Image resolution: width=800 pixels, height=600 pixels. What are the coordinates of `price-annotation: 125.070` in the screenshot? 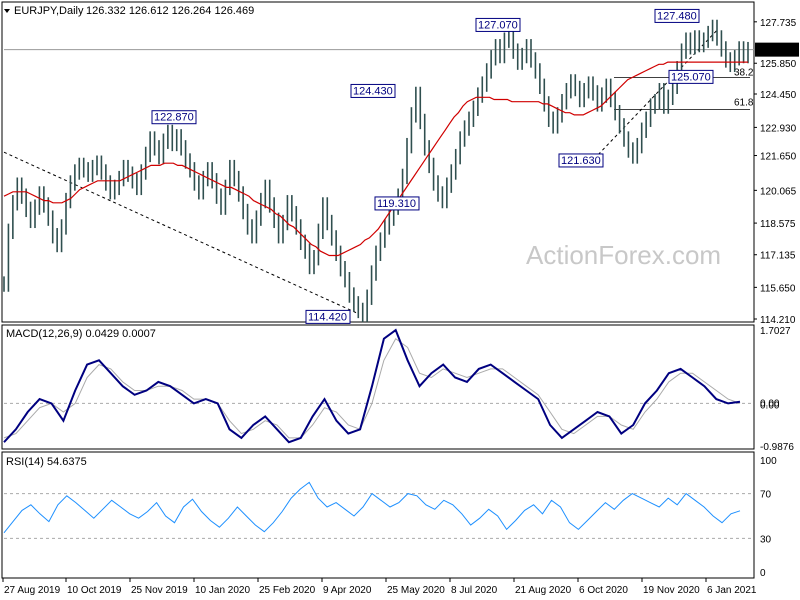 It's located at (691, 77).